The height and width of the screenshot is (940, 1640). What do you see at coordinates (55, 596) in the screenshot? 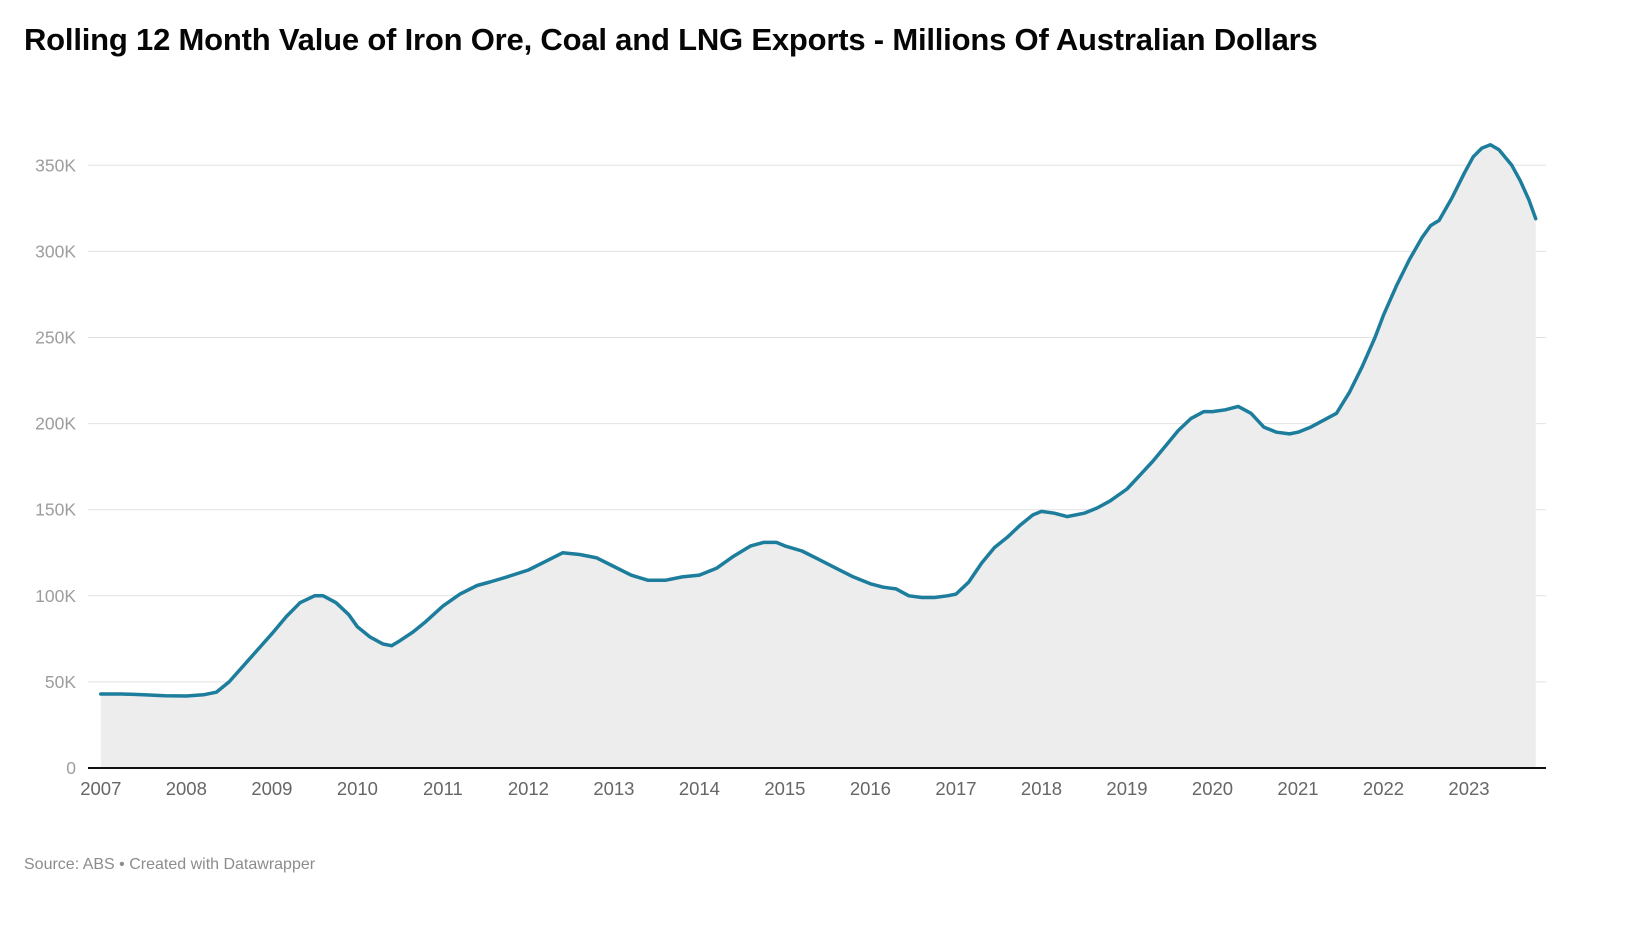
I see `y-tick-label: 100K` at bounding box center [55, 596].